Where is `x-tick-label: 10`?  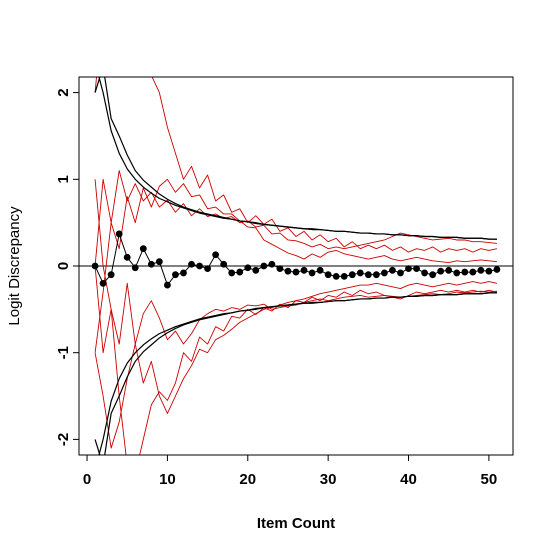
x-tick-label: 10 is located at coordinates (167, 479).